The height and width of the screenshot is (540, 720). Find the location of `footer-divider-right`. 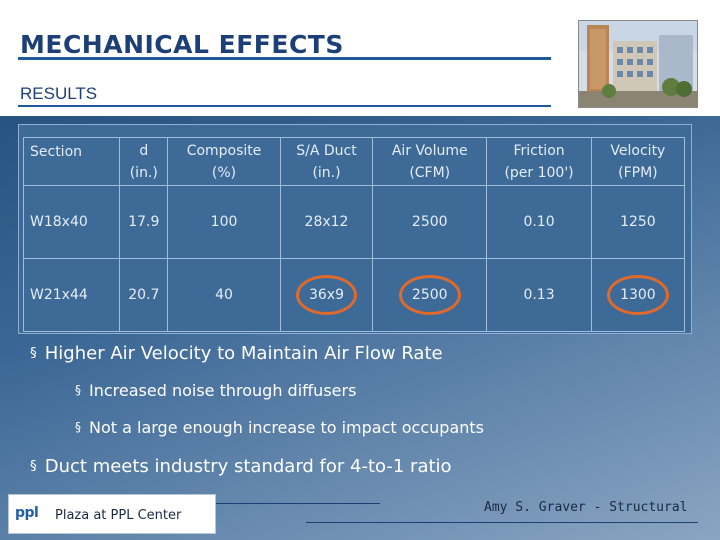

footer-divider-right is located at coordinates (502, 522).